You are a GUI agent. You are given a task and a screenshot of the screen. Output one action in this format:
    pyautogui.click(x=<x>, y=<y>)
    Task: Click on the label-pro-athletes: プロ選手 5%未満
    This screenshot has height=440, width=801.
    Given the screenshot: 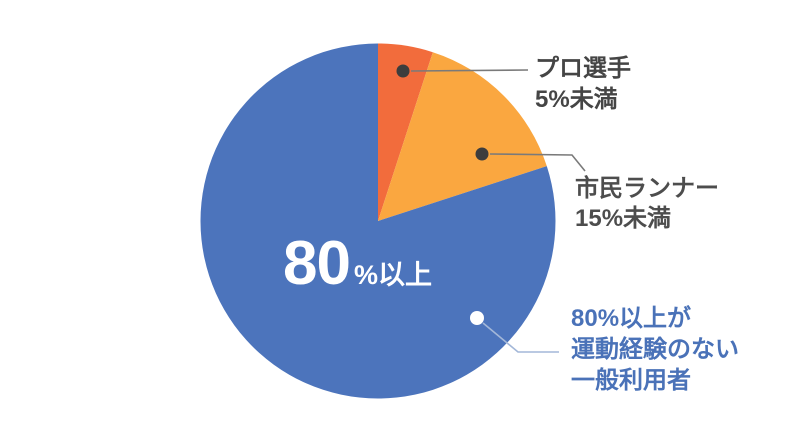 What is the action you would take?
    pyautogui.click(x=583, y=84)
    